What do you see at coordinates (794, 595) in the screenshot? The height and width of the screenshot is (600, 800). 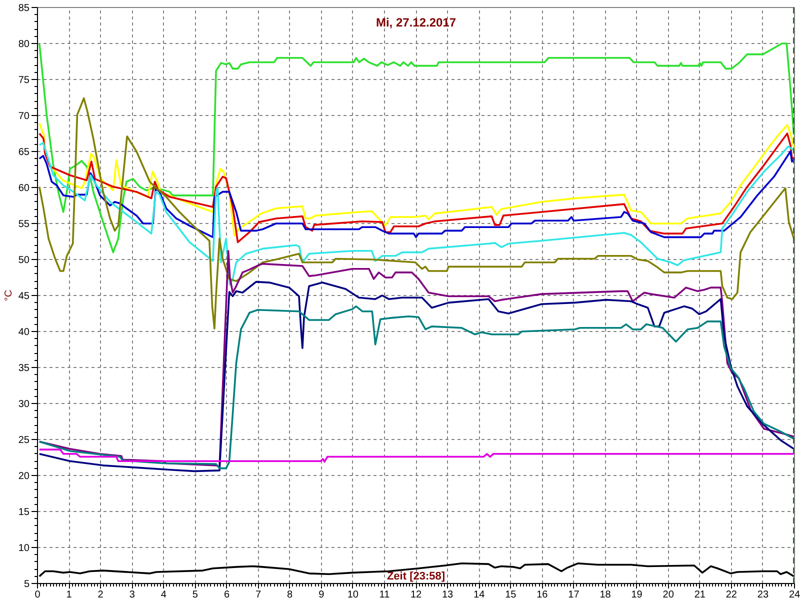 I see `x-tick-label: 24` at bounding box center [794, 595].